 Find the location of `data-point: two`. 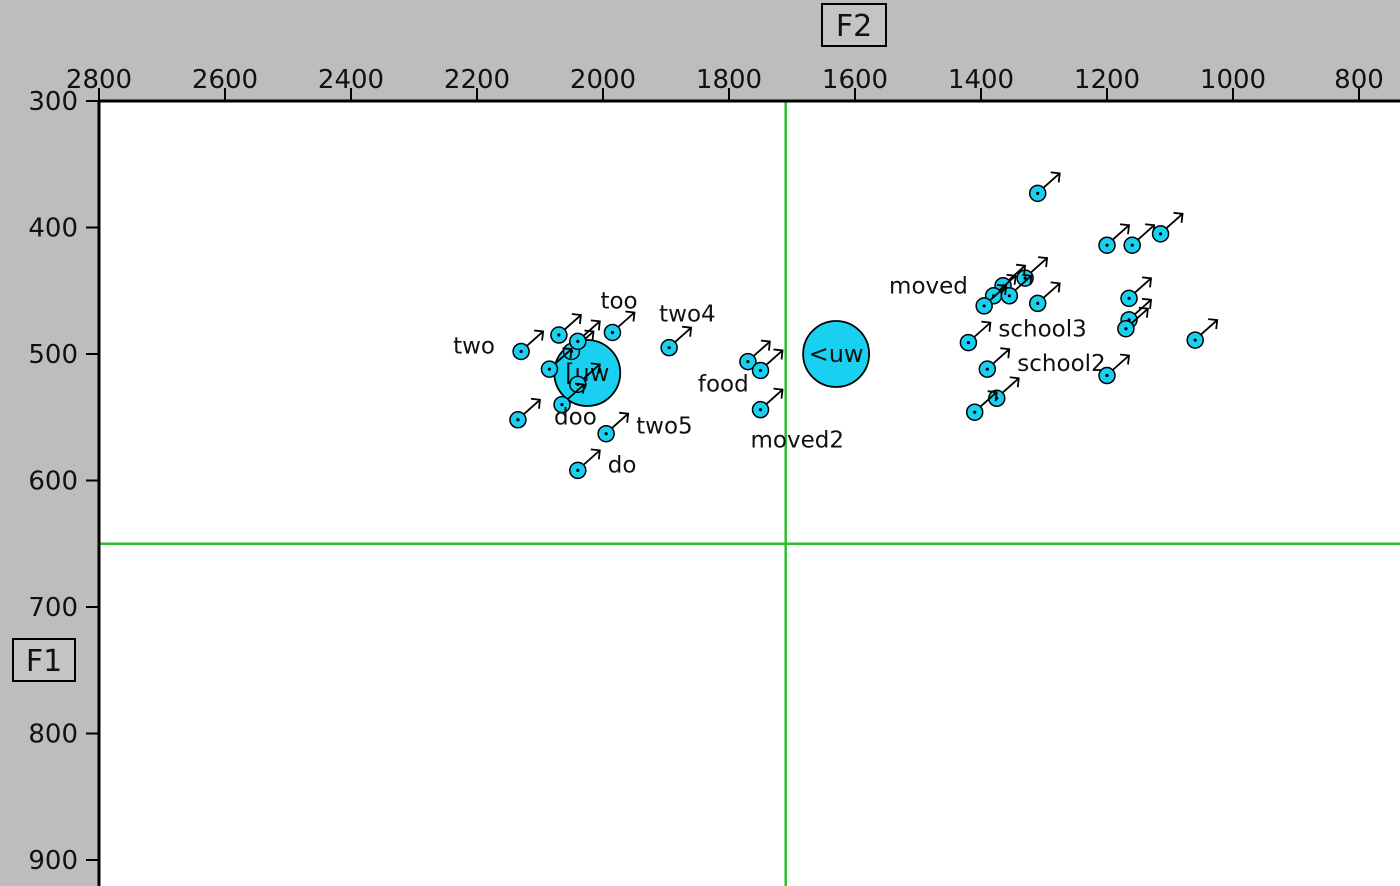

data-point: two is located at coordinates (499, 345).